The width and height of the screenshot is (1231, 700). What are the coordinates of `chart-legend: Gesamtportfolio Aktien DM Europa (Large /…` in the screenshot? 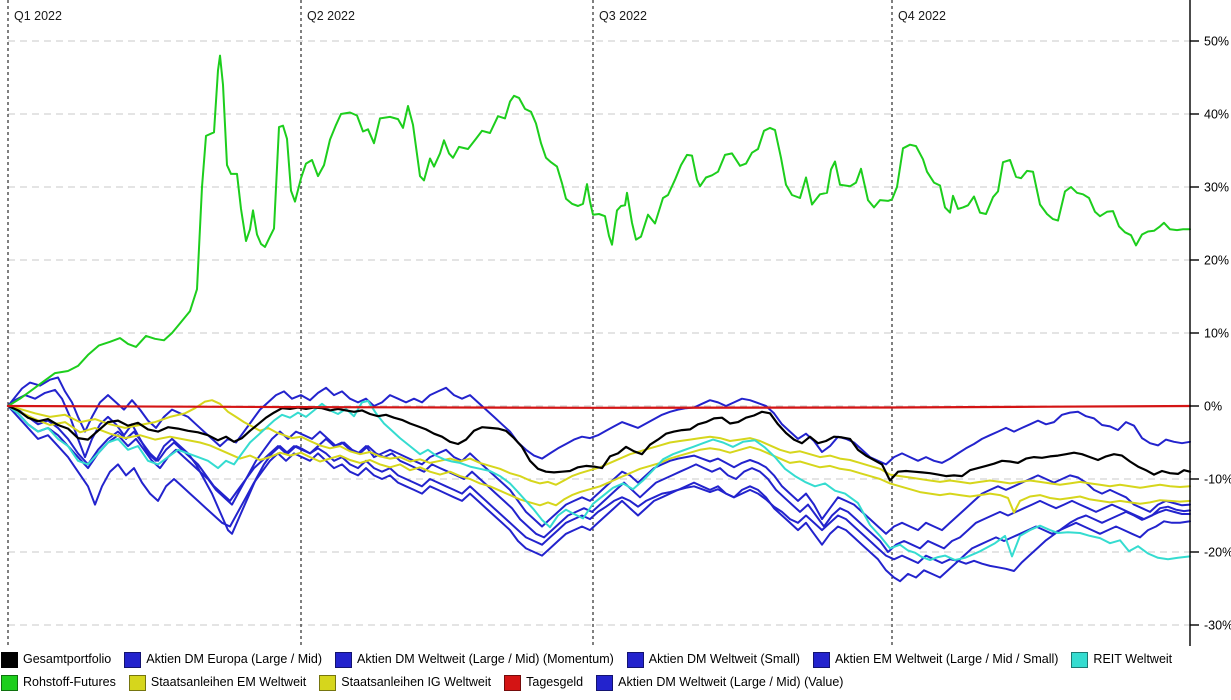 It's located at (615, 670).